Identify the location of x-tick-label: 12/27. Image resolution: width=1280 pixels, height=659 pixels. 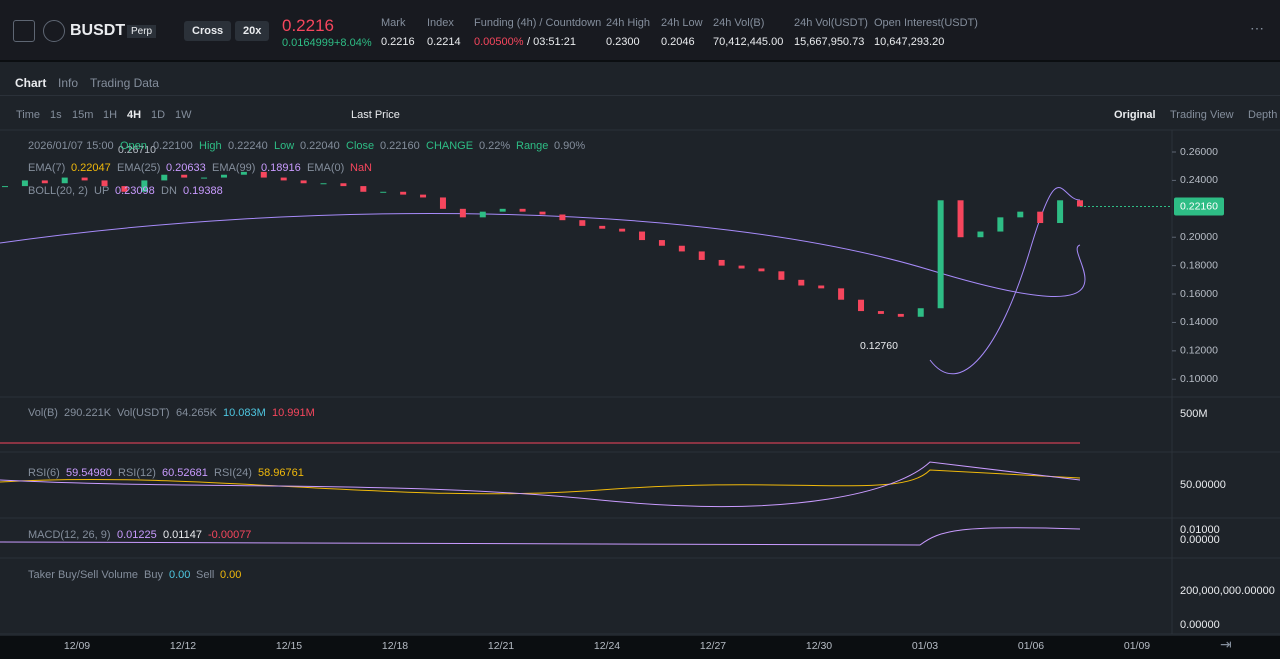
(713, 646).